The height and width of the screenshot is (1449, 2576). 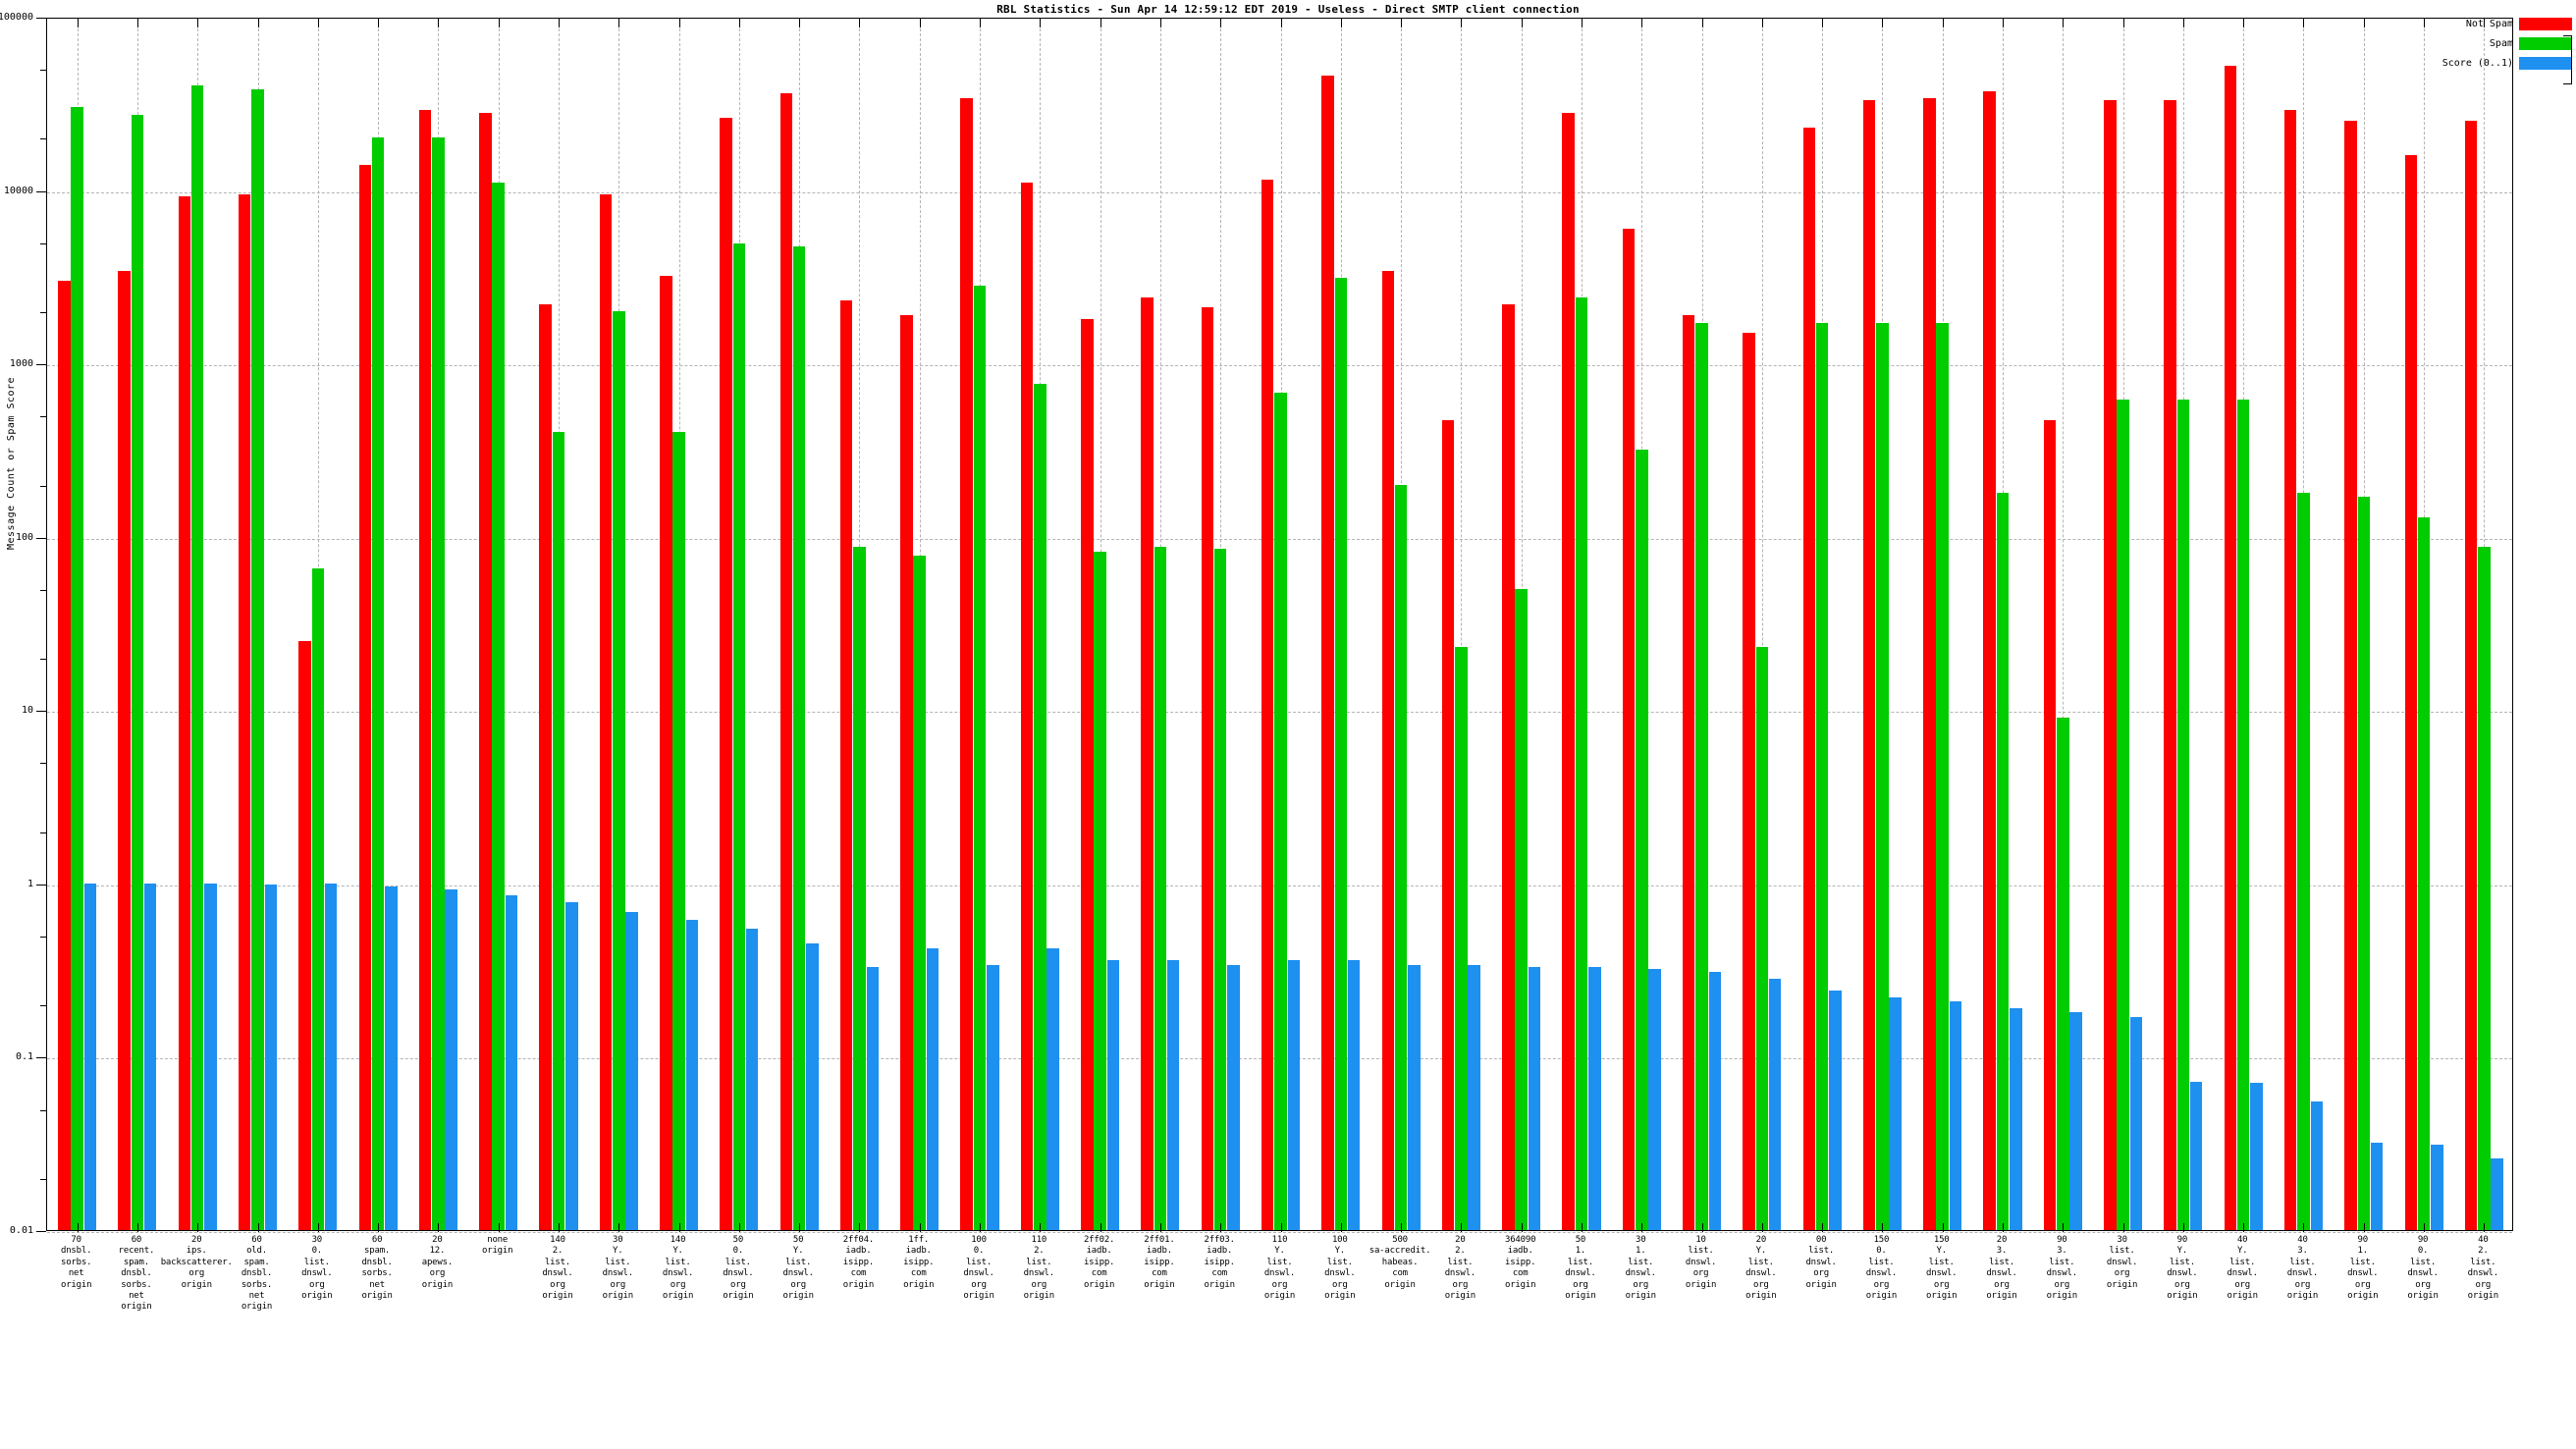 I want to click on y-axis-title: Message Count or Spam Score, so click(x=11, y=463).